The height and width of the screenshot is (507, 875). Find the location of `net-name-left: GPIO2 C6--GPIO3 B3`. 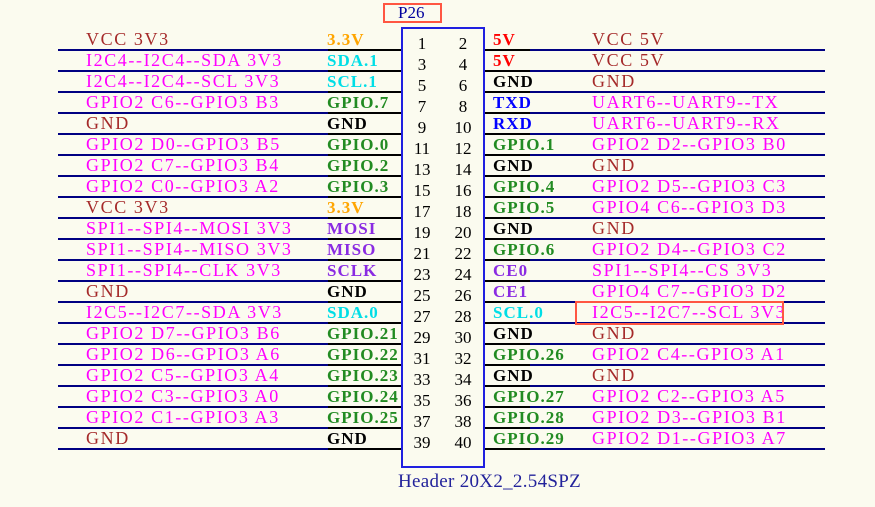

net-name-left: GPIO2 C6--GPIO3 B3 is located at coordinates (183, 102).